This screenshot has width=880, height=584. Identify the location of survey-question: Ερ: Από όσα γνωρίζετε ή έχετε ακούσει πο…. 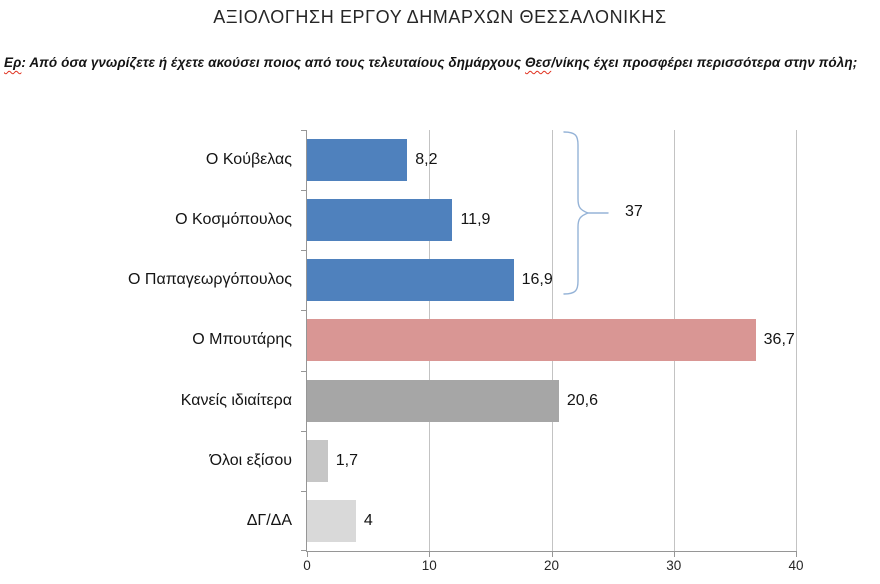
(441, 62).